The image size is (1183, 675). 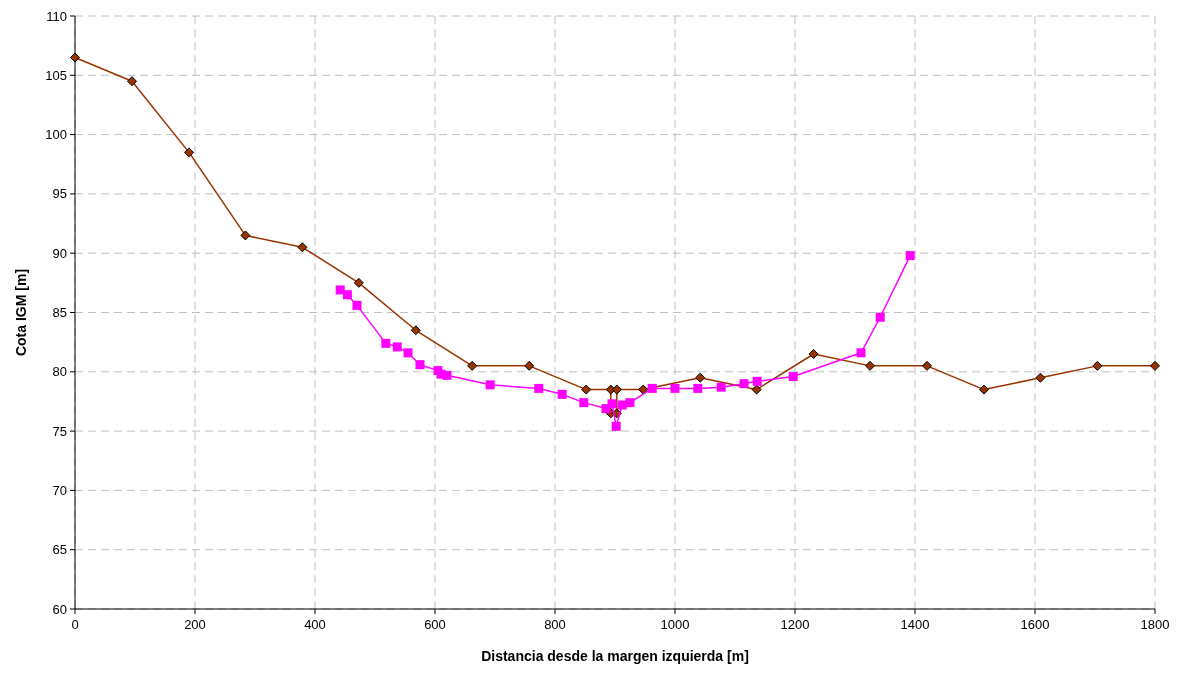 What do you see at coordinates (435, 624) in the screenshot?
I see `x-tick-label: 600` at bounding box center [435, 624].